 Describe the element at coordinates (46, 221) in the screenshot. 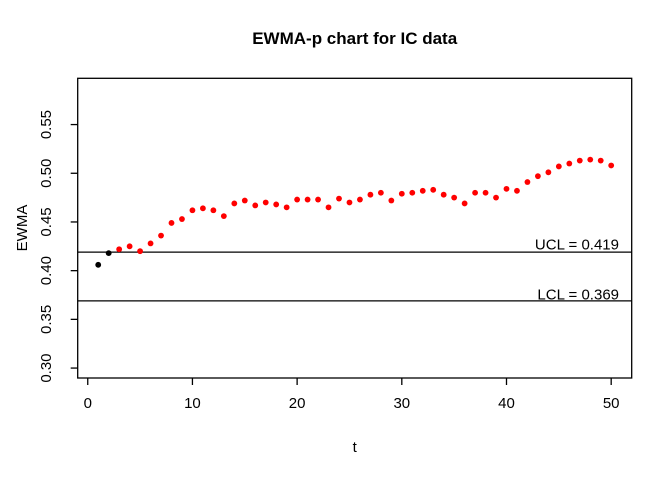

I see `y-axis-tick-label: 0.45` at that location.